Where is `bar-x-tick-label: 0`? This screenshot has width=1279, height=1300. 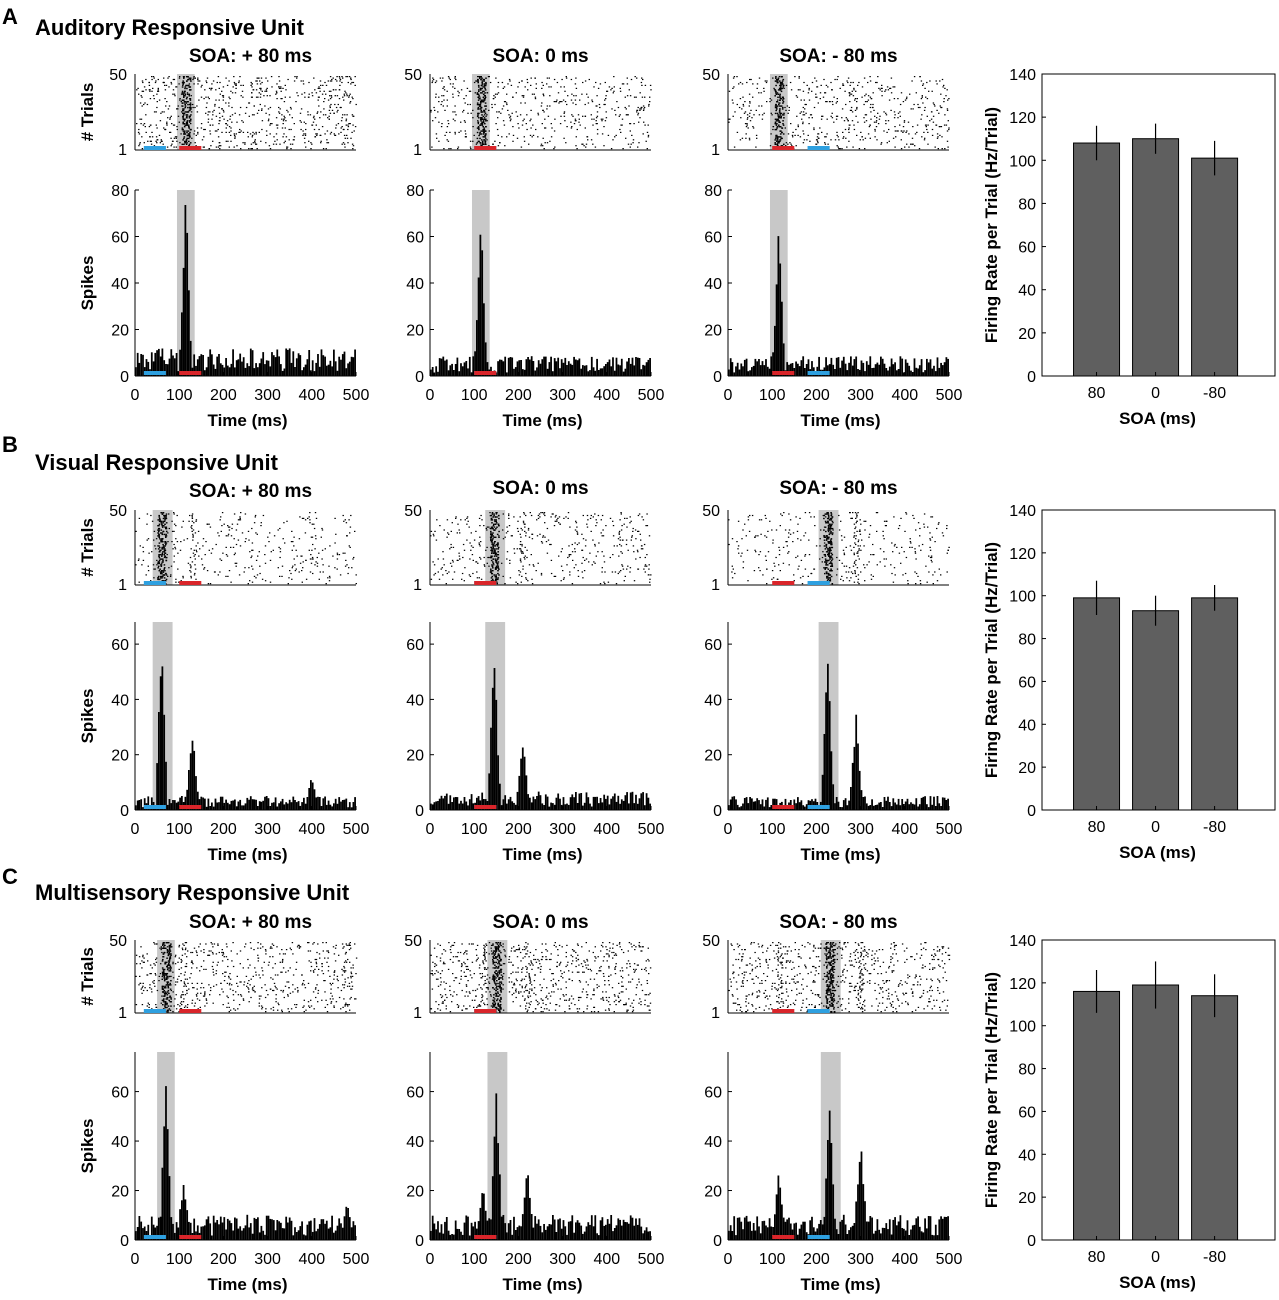 bar-x-tick-label: 0 is located at coordinates (1155, 393).